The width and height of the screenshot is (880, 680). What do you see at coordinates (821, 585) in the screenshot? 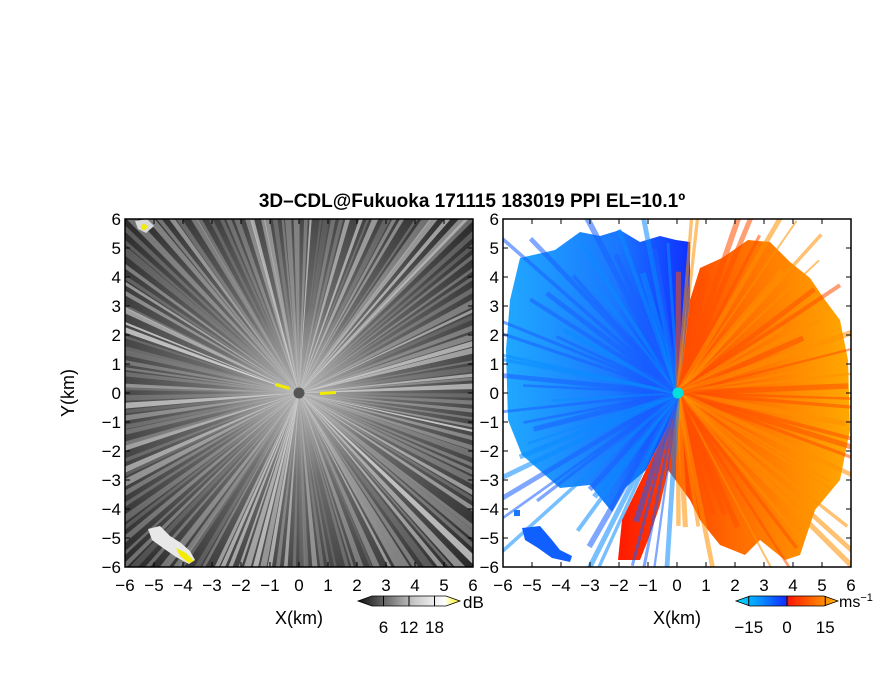
I see `velocity-x-tick-label: 5` at bounding box center [821, 585].